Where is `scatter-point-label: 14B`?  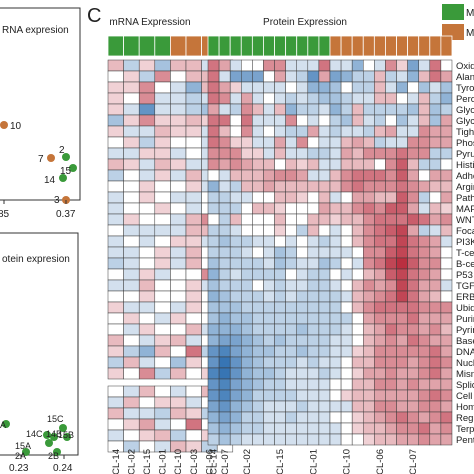 scatter-point-label: 14B is located at coordinates (54, 434).